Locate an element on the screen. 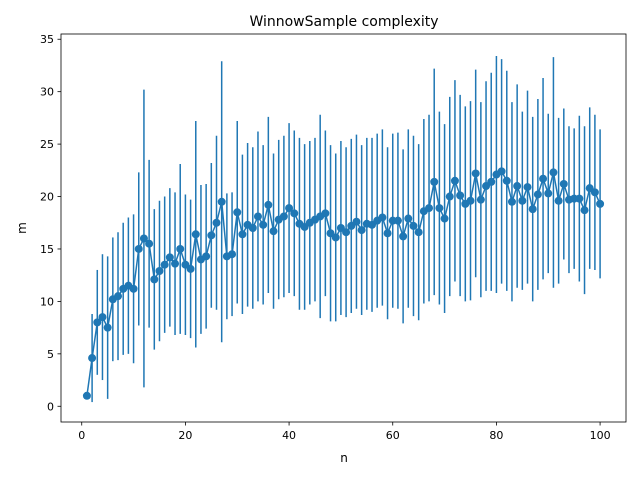 This screenshot has width=640, height=480. y-tick-label: 15 is located at coordinates (47, 249).